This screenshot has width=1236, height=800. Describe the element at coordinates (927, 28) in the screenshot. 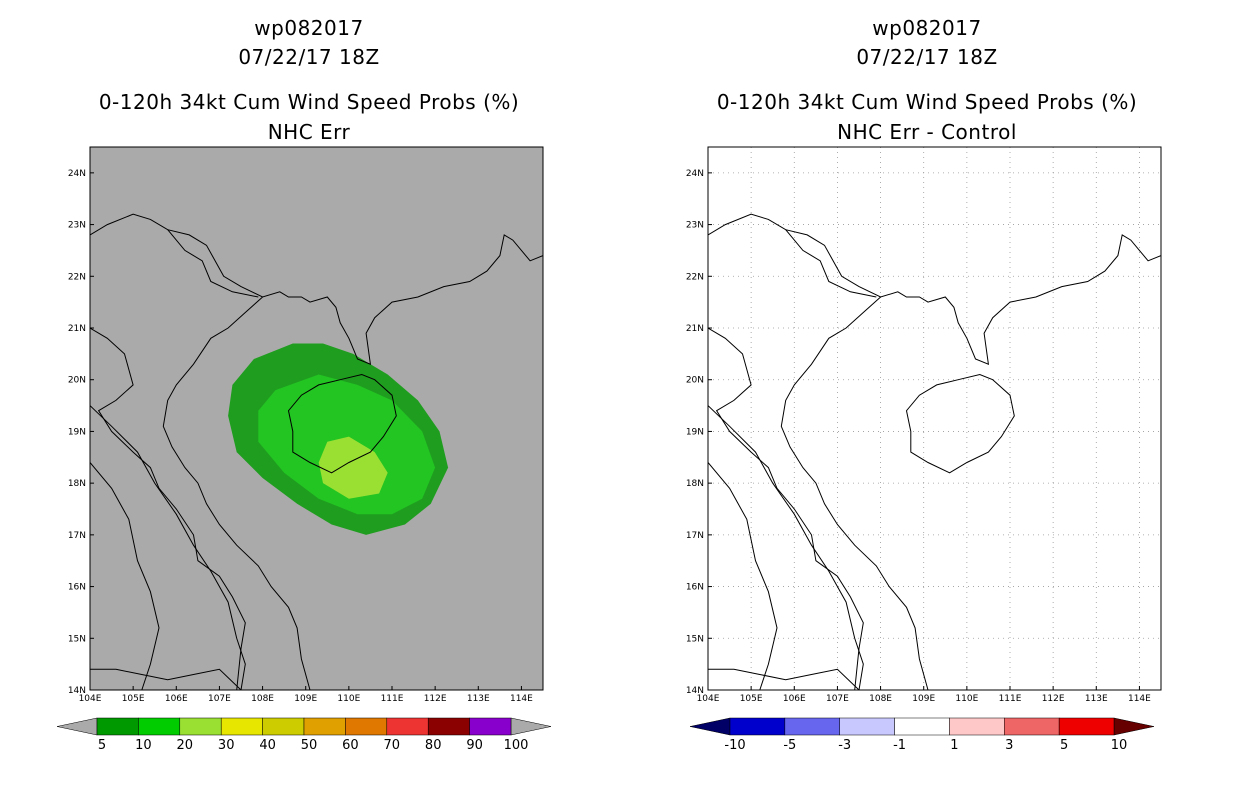

I see `right-storm-id: wp082017` at that location.